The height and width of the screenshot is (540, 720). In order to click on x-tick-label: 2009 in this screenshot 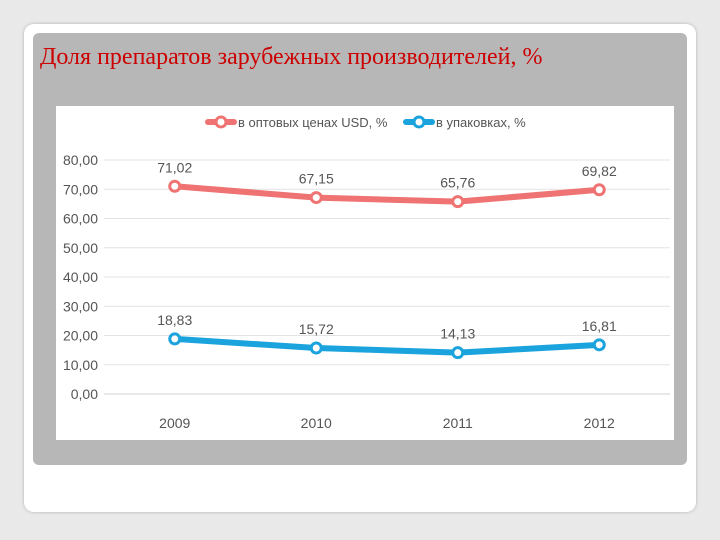, I will do `click(174, 423)`.